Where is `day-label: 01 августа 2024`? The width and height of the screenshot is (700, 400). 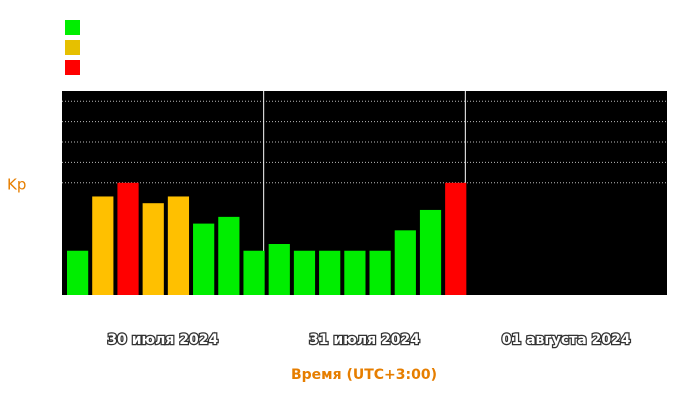 day-label: 01 августа 2024 is located at coordinates (566, 340).